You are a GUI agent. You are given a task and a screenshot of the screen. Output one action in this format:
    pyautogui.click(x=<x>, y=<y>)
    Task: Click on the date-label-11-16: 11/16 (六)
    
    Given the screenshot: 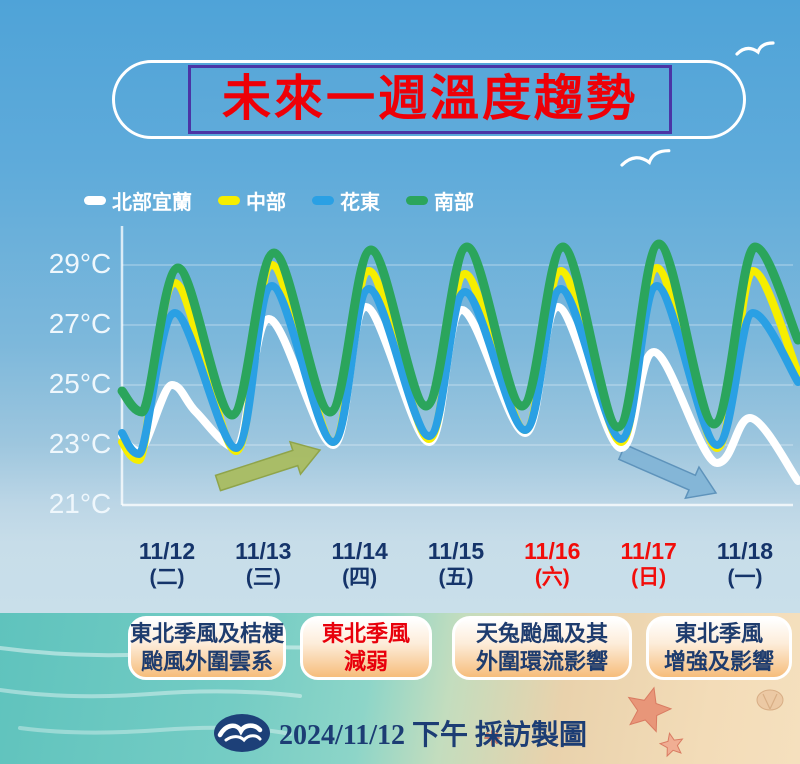 What is the action you would take?
    pyautogui.click(x=552, y=564)
    